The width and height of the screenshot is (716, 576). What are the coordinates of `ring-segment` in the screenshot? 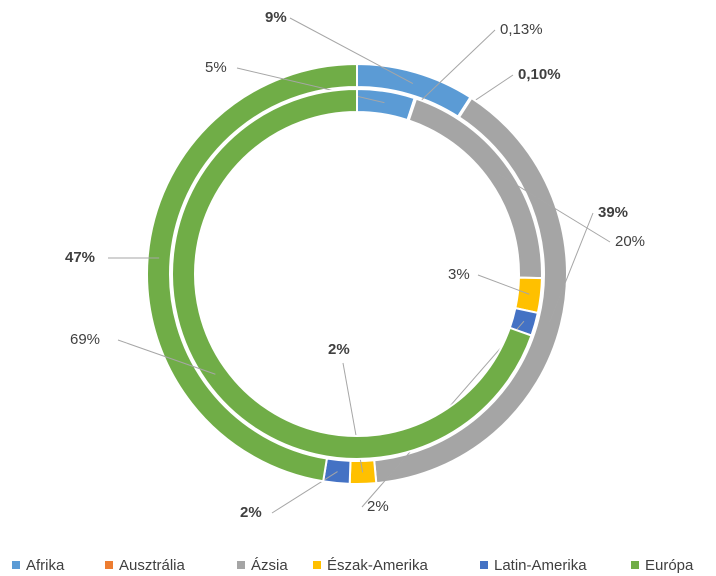 It's located at (528, 295).